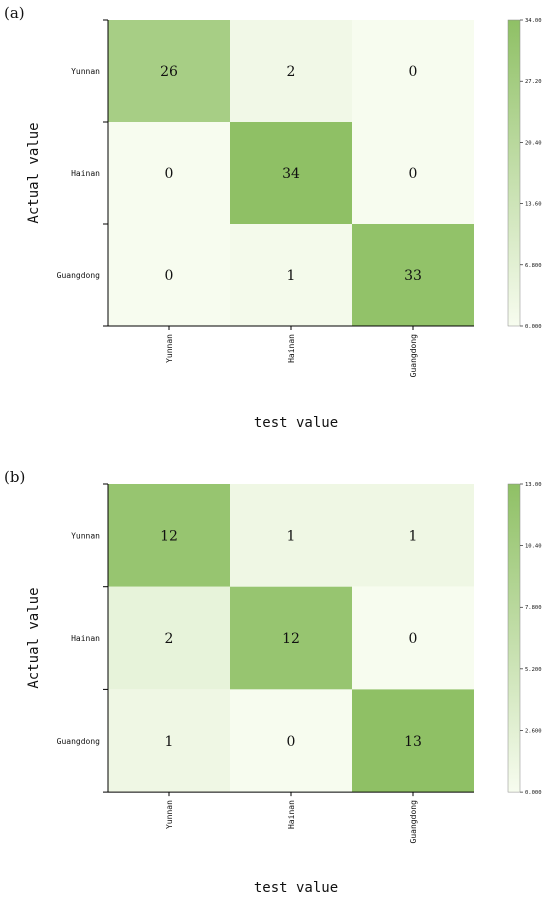 The width and height of the screenshot is (550, 901). I want to click on cell-value-label: 13, so click(413, 742).